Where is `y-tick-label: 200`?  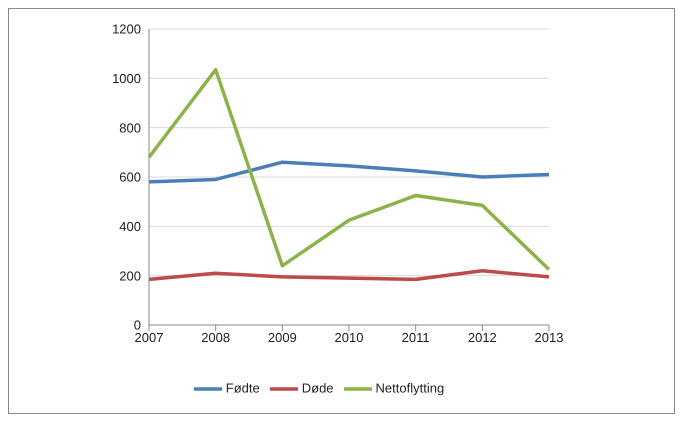 y-tick-label: 200 is located at coordinates (130, 276).